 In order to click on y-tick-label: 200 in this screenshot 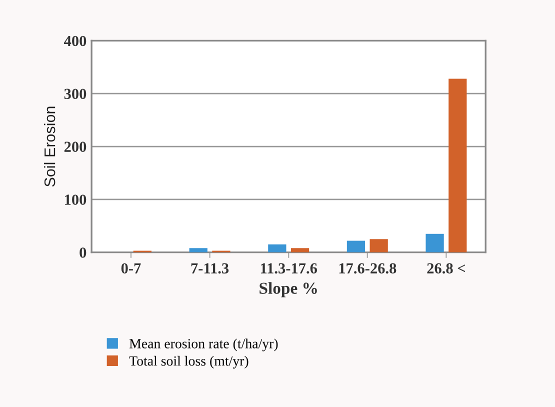, I will do `click(75, 147)`.